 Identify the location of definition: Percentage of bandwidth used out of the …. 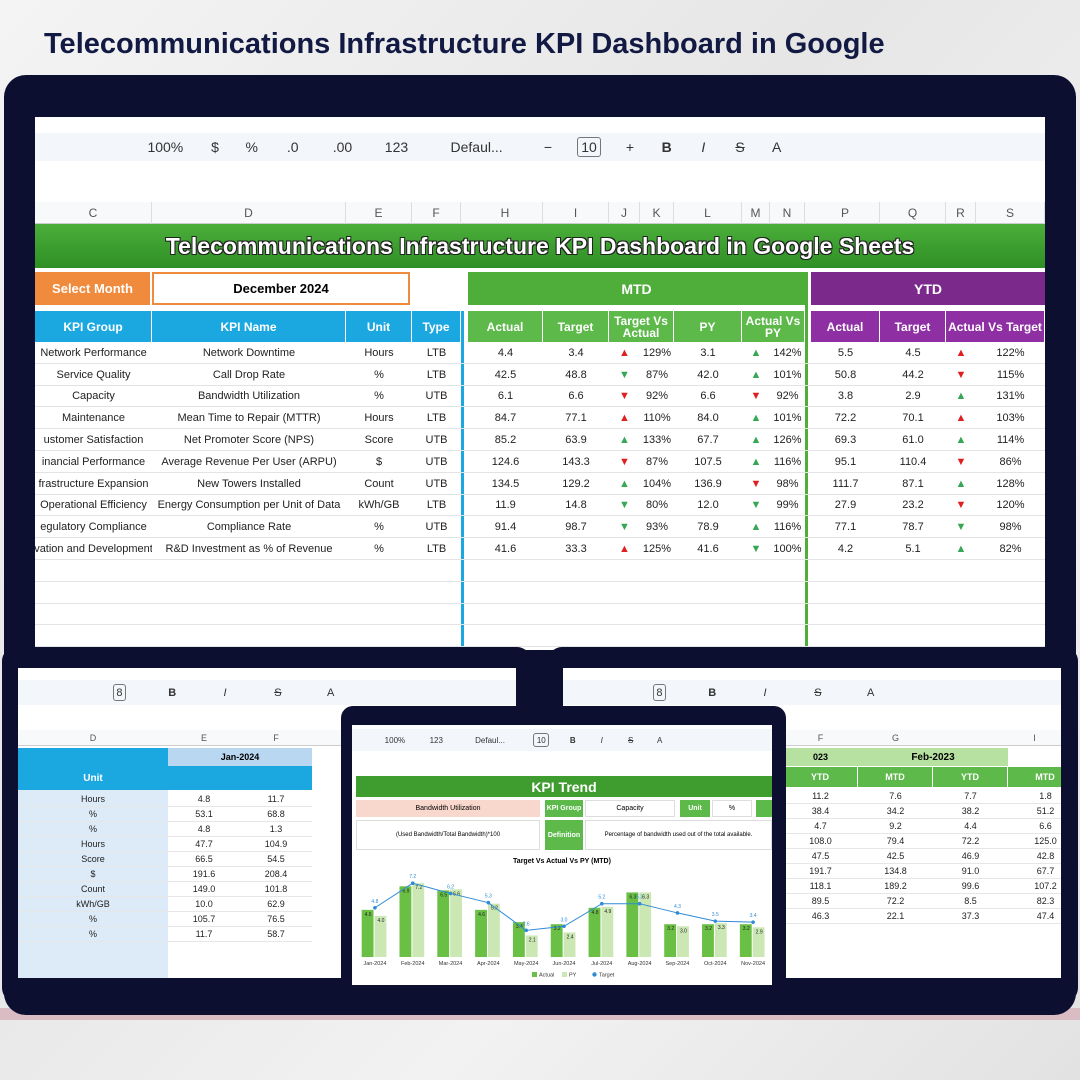
(678, 835).